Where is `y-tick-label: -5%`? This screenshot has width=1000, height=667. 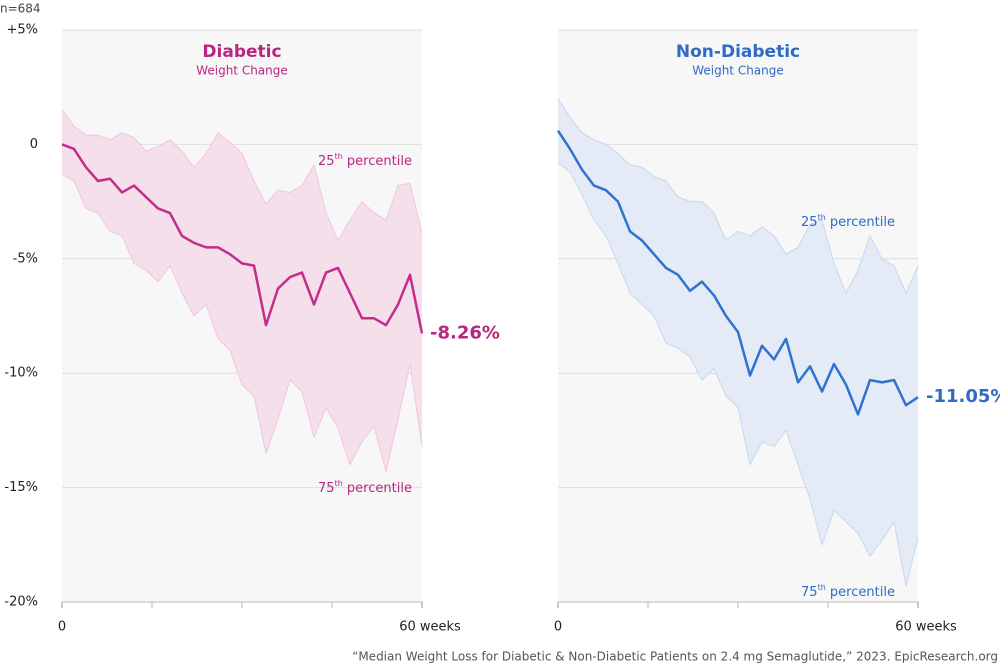
y-tick-label: -5% is located at coordinates (25, 258).